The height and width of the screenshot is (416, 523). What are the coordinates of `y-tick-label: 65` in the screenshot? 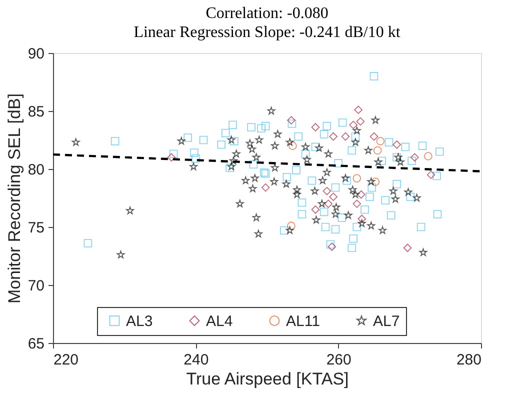 It's located at (36, 344).